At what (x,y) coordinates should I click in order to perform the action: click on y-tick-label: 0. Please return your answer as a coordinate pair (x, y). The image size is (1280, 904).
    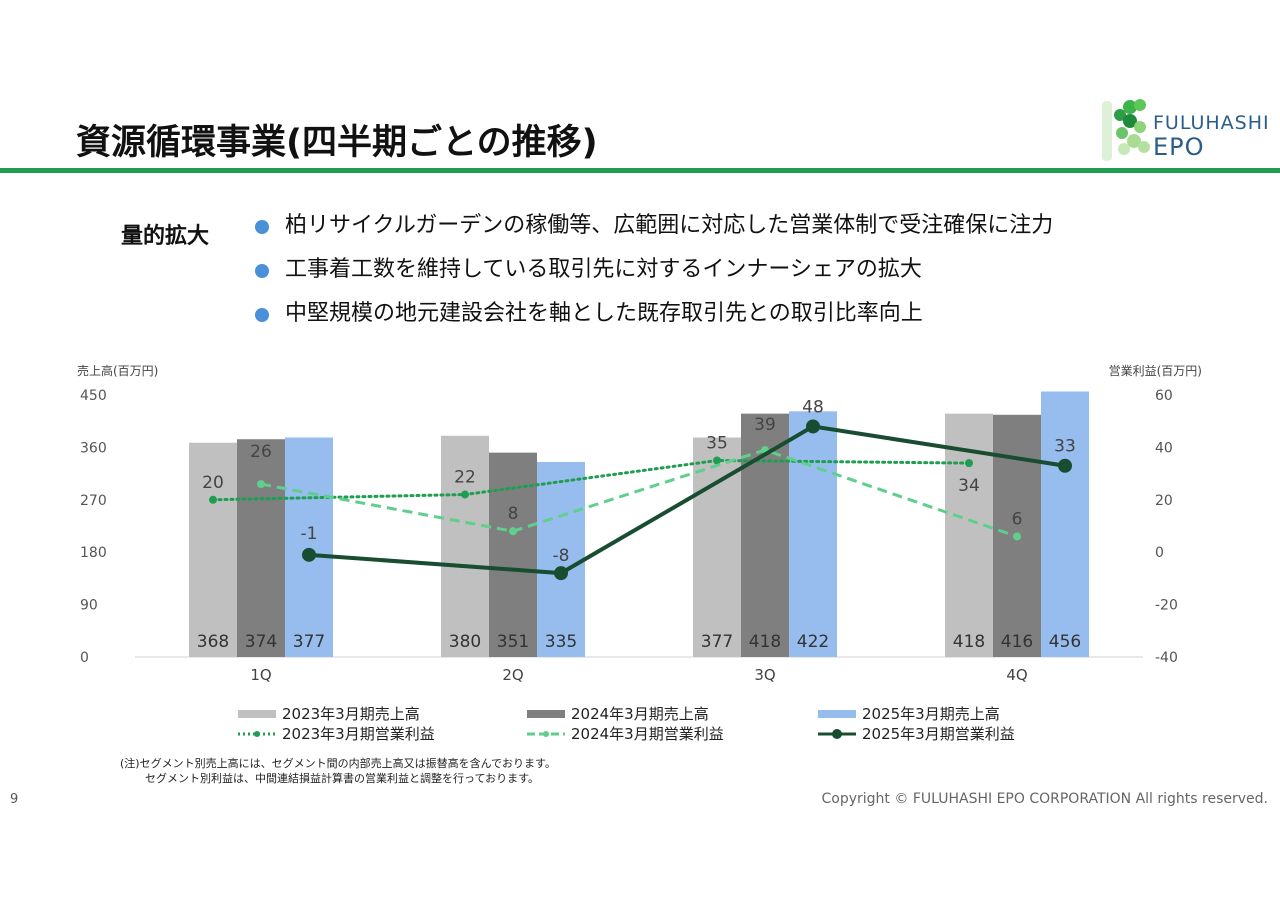
    Looking at the image, I should click on (84, 658).